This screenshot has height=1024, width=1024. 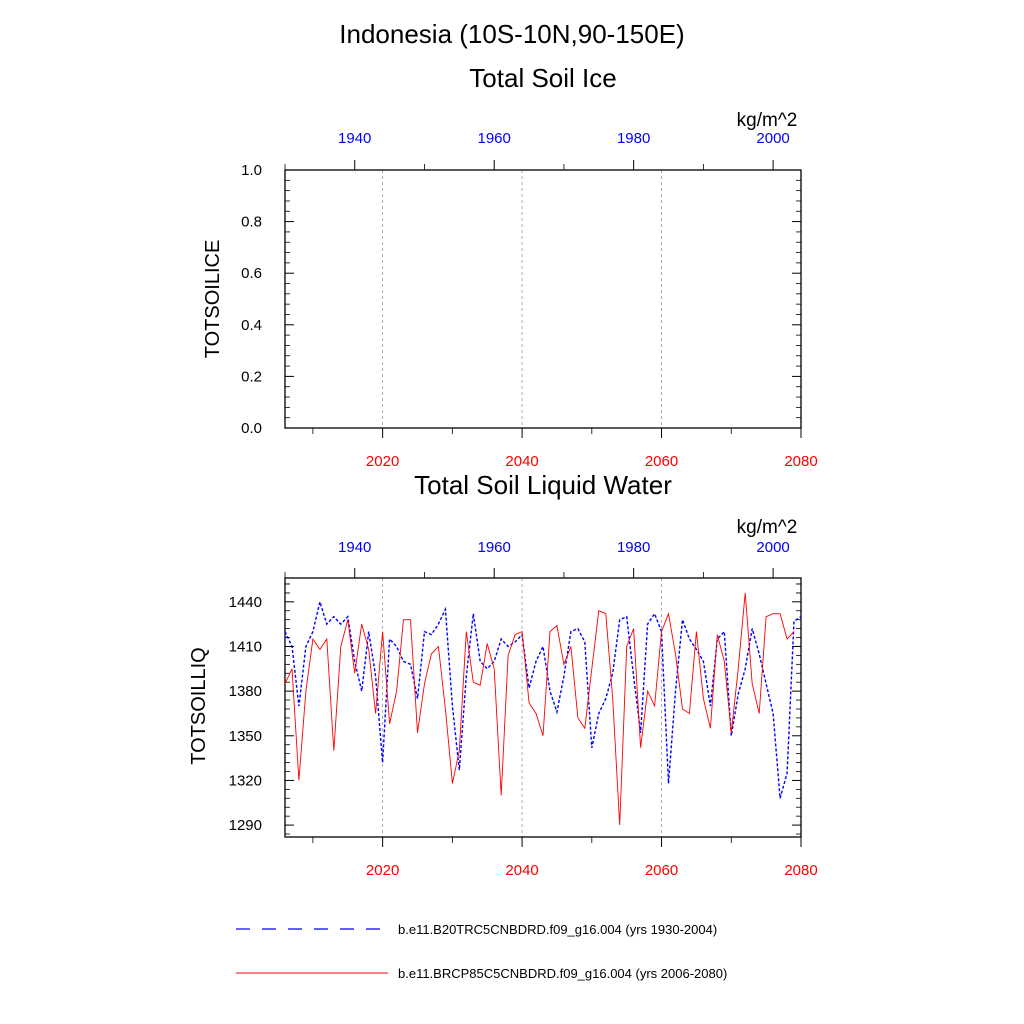 What do you see at coordinates (245, 602) in the screenshot?
I see `y-tick-label: 1440` at bounding box center [245, 602].